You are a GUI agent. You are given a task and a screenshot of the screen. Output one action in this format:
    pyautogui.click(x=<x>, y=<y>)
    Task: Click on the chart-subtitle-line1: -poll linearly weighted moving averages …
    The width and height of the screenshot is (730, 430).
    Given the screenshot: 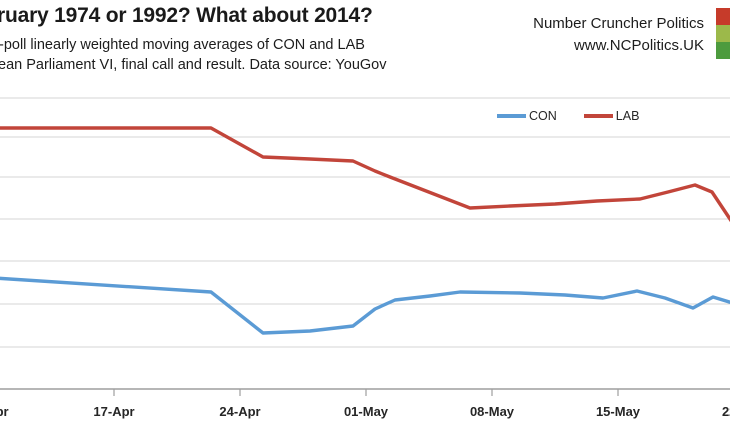 What is the action you would take?
    pyautogui.click(x=182, y=45)
    